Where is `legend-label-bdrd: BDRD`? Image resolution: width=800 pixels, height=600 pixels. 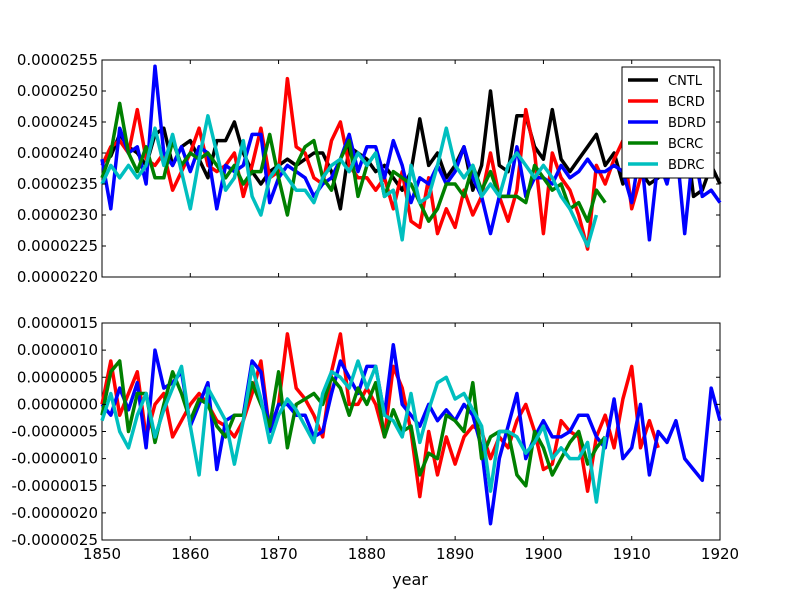 legend-label-bdrd: BDRD is located at coordinates (687, 123).